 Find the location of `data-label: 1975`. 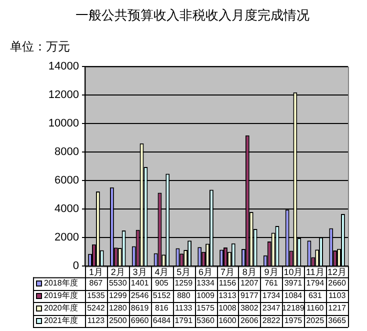

data-label: 1975 is located at coordinates (293, 321).